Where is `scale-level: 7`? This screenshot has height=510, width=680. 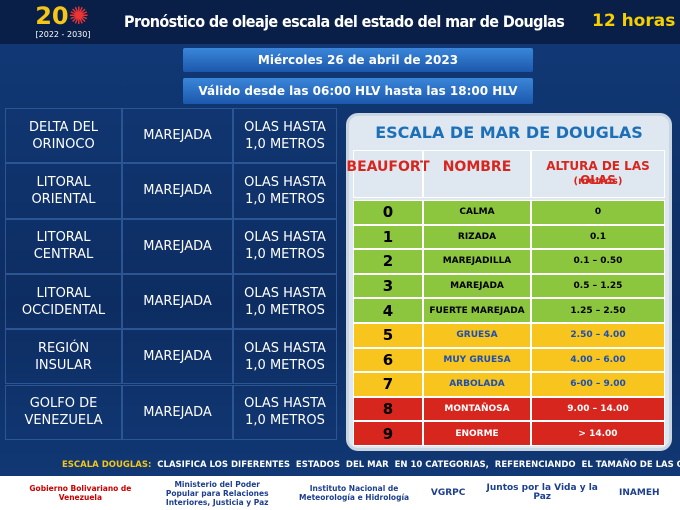
scale-level: 7 is located at coordinates (388, 384).